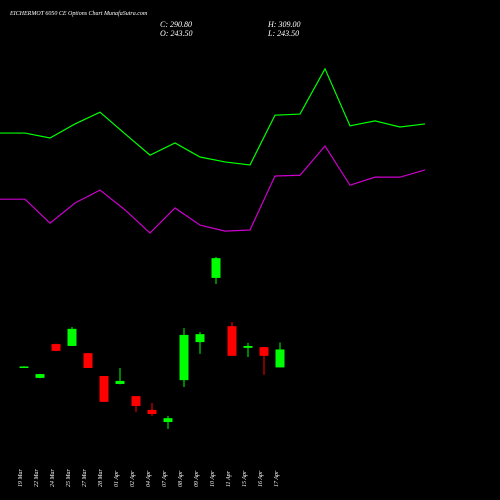  What do you see at coordinates (133, 478) in the screenshot?
I see `x-tick-label: 02 Apr` at bounding box center [133, 478].